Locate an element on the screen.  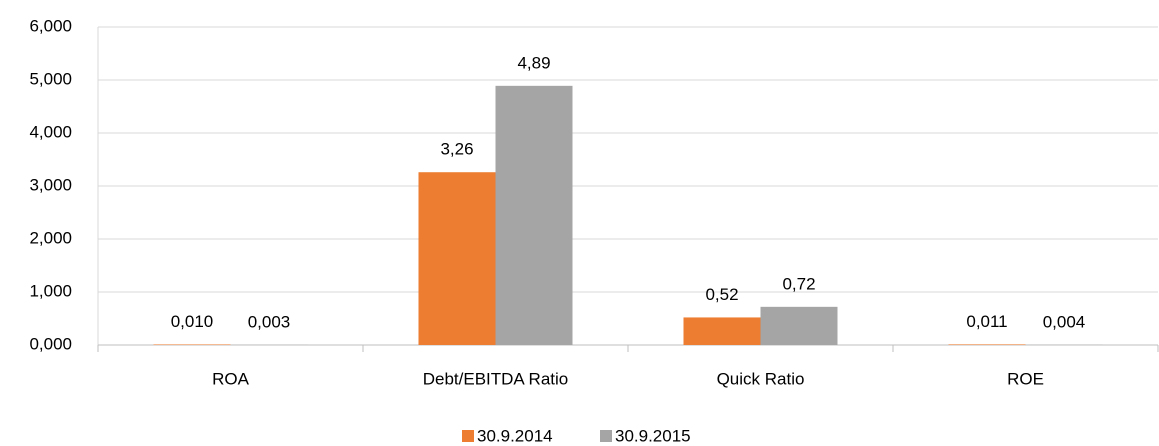
x-tick-label: Quick Ratio is located at coordinates (761, 378).